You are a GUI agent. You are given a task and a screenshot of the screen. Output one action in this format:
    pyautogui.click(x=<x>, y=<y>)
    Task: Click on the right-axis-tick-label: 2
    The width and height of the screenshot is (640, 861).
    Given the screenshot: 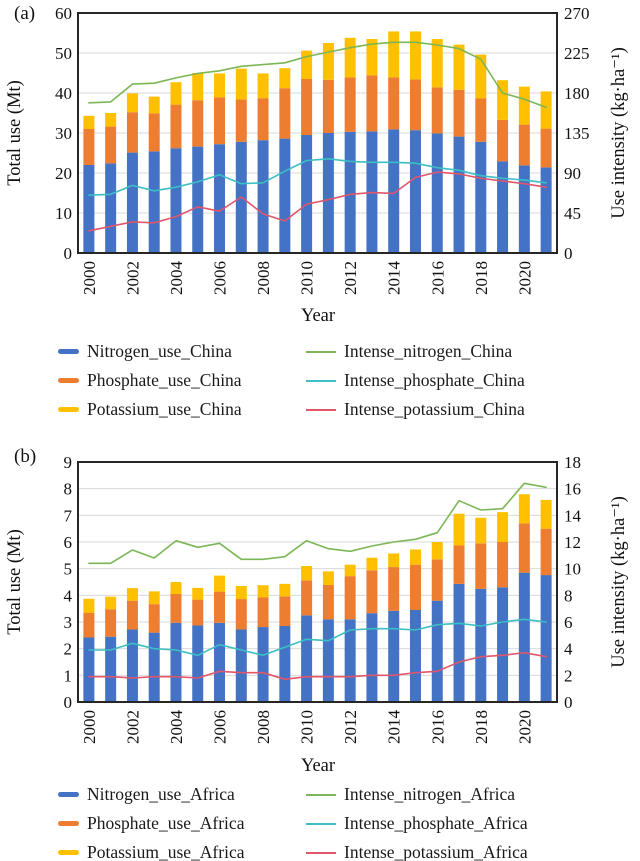 What is the action you would take?
    pyautogui.click(x=568, y=675)
    